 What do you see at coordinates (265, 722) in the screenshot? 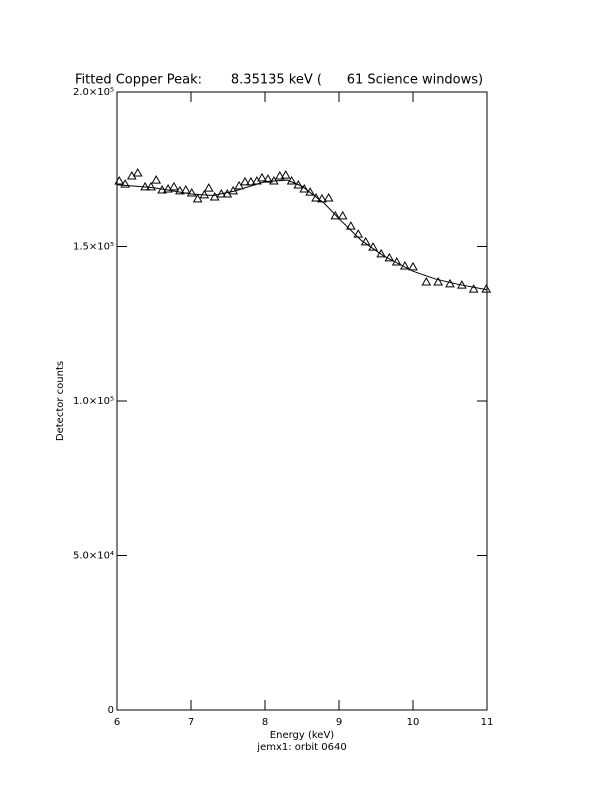
I see `x-tick-label: 8` at bounding box center [265, 722].